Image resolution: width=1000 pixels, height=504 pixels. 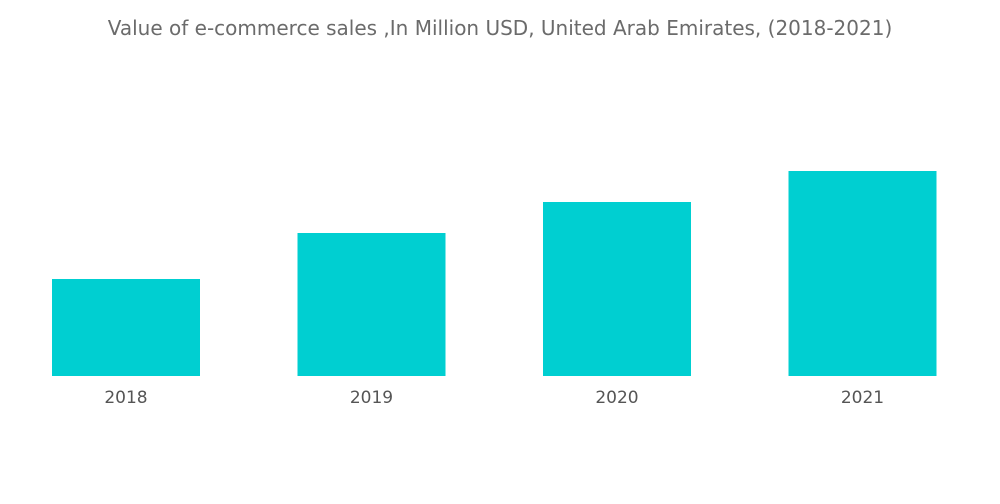 What do you see at coordinates (616, 398) in the screenshot?
I see `x-tick-label-2020: 2020` at bounding box center [616, 398].